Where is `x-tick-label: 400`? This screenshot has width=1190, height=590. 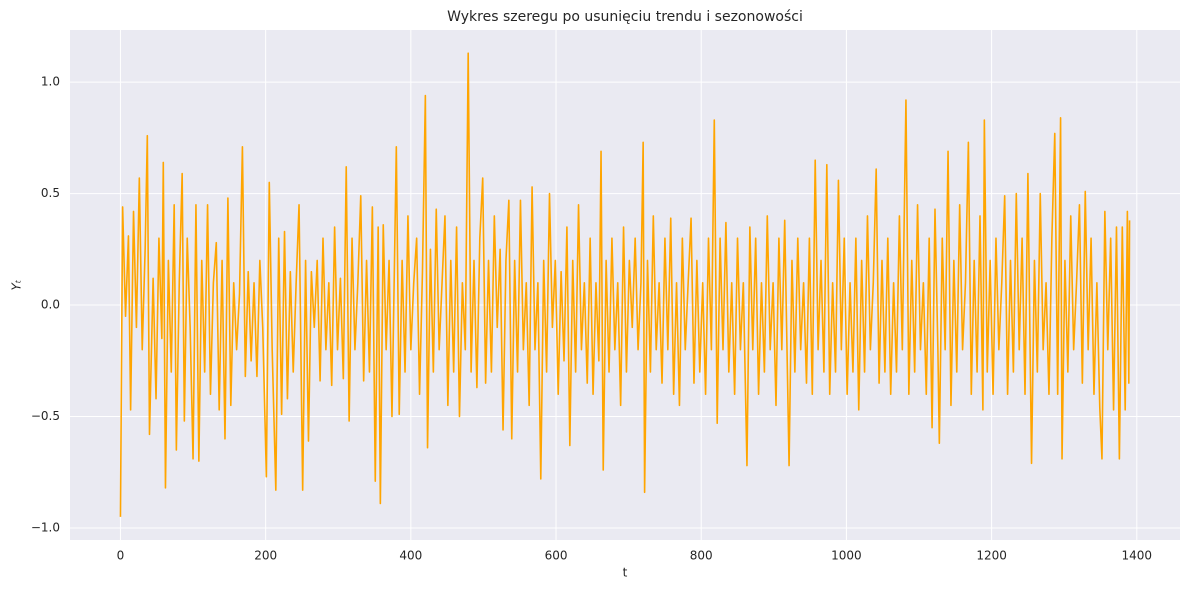 x-tick-label: 400 is located at coordinates (410, 556).